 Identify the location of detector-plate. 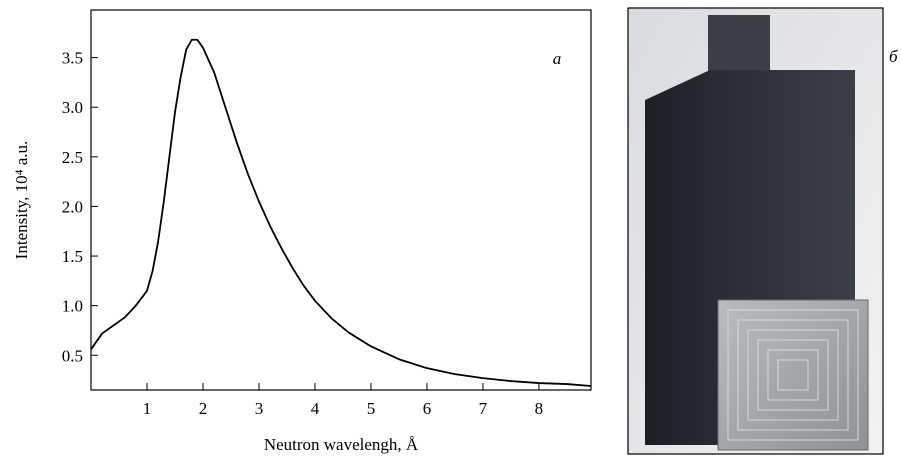
(793, 375).